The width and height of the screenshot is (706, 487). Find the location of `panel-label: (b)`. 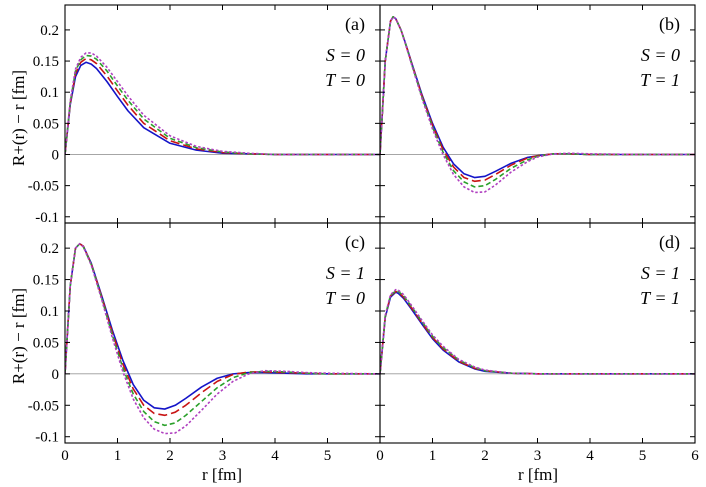

panel-label: (b) is located at coordinates (669, 24).